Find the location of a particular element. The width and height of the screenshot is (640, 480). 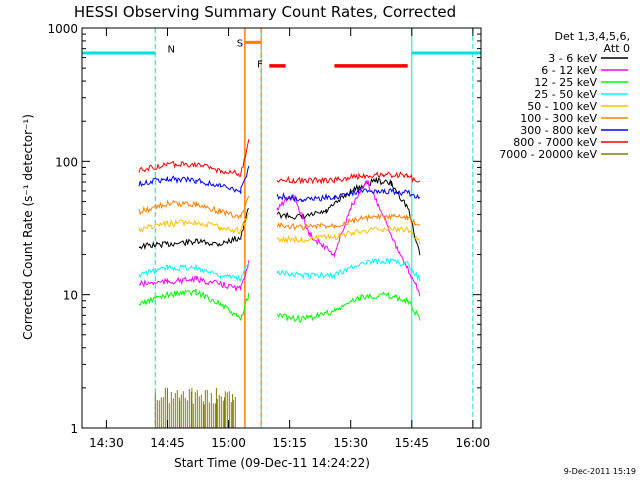

y-tick-label: 100 is located at coordinates (66, 162).